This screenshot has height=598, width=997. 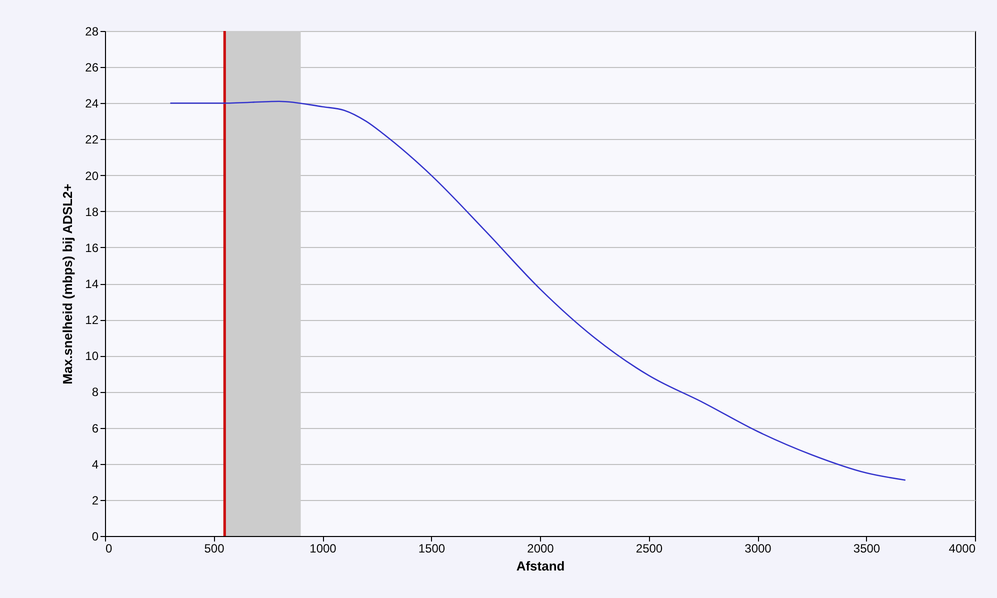 What do you see at coordinates (95, 428) in the screenshot?
I see `y-tick-label: 6` at bounding box center [95, 428].